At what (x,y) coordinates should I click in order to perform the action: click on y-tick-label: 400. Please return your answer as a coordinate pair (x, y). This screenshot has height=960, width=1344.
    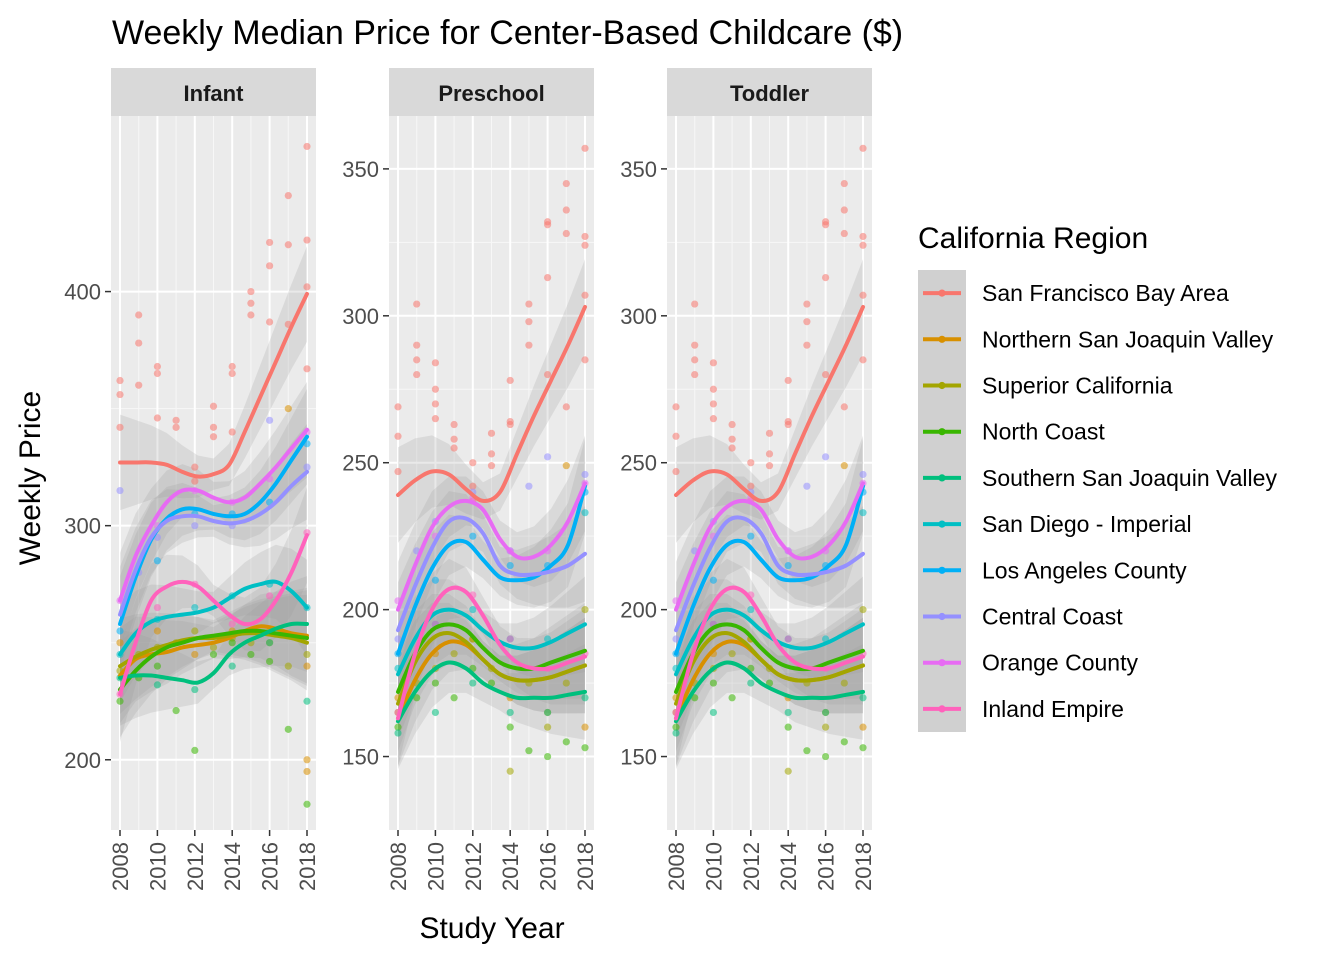
    Looking at the image, I should click on (82, 292).